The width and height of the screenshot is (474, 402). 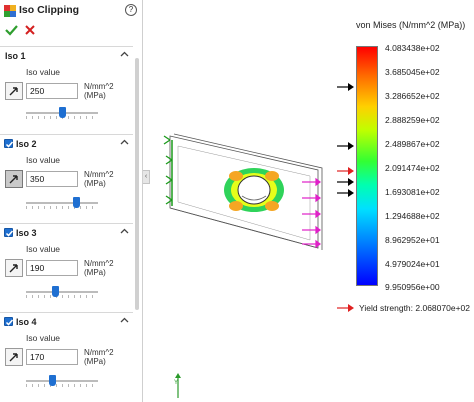 I want to click on panel-scrollbar, so click(x=137, y=184).